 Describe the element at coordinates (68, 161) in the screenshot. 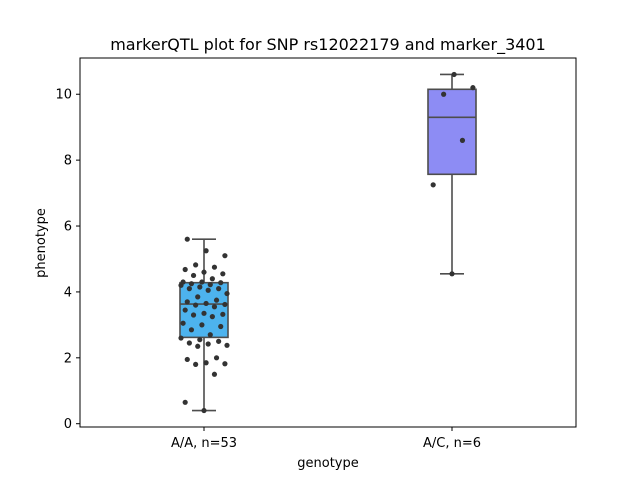

I see `y-tick-label: 8` at that location.